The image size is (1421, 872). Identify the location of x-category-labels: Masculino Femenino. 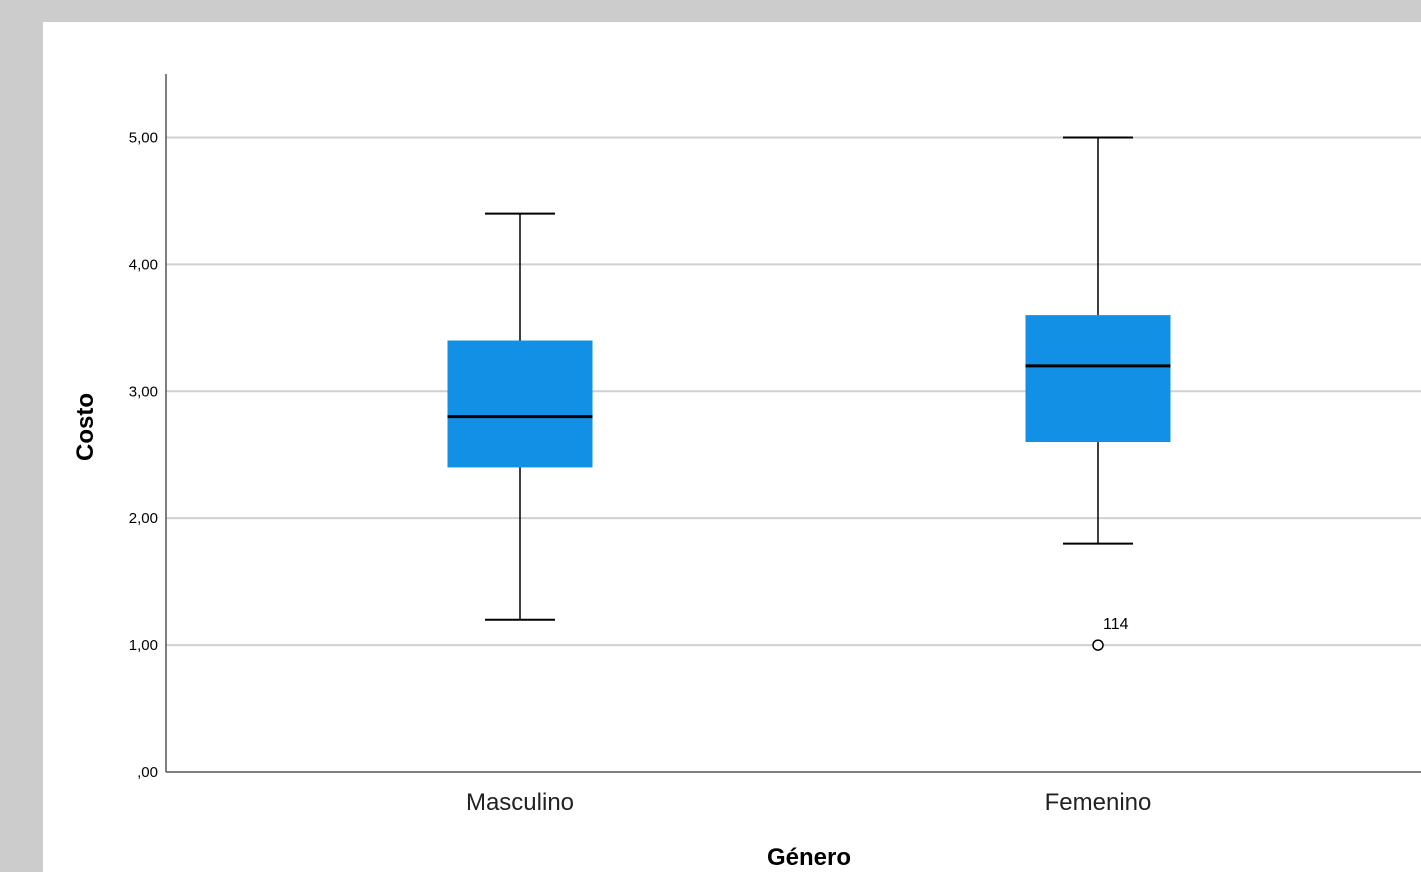
(808, 802).